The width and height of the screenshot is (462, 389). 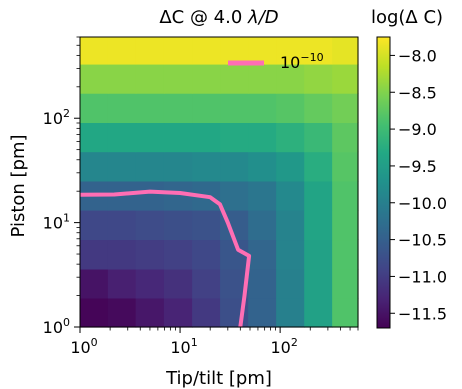 What do you see at coordinates (290, 62) in the screenshot?
I see `legend-label-base: 10` at bounding box center [290, 62].